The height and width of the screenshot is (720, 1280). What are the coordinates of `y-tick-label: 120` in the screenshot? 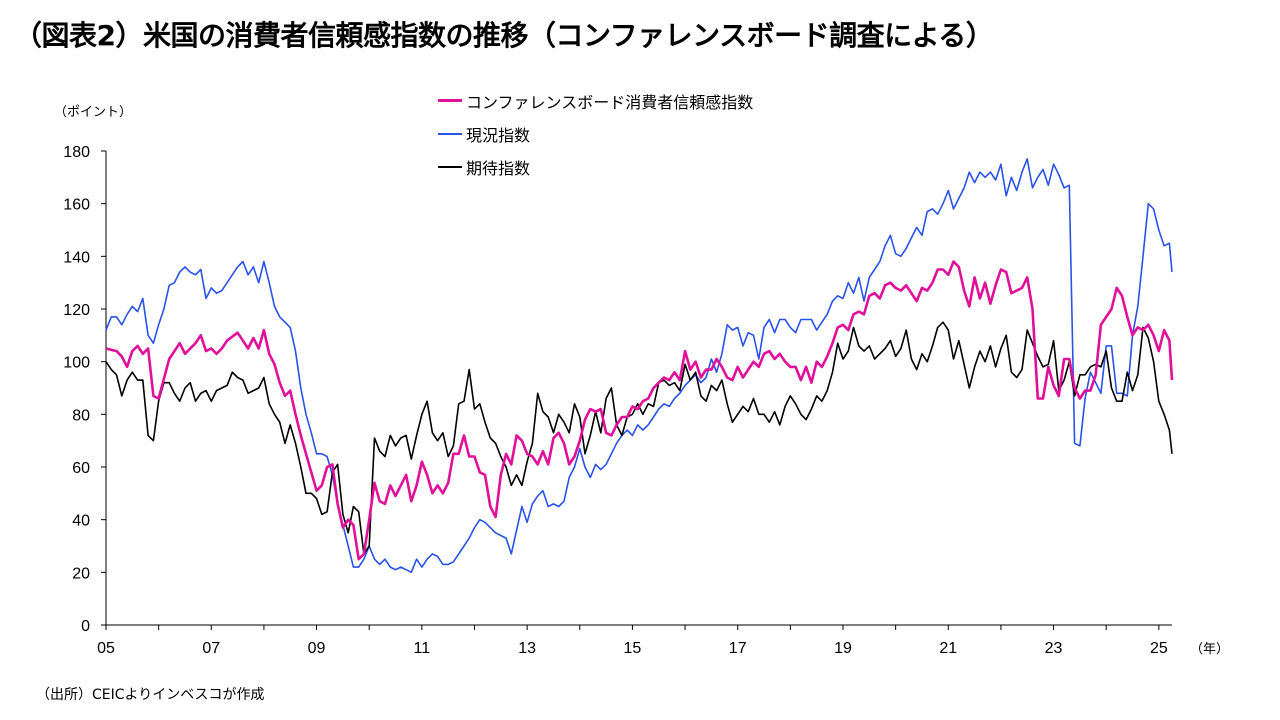 It's located at (76, 310).